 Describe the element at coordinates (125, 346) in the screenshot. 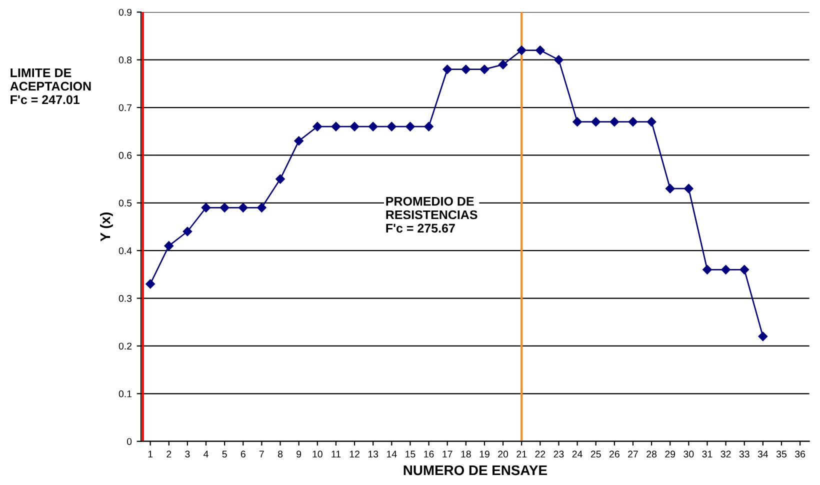

I see `y-tick-label: 0.2` at that location.